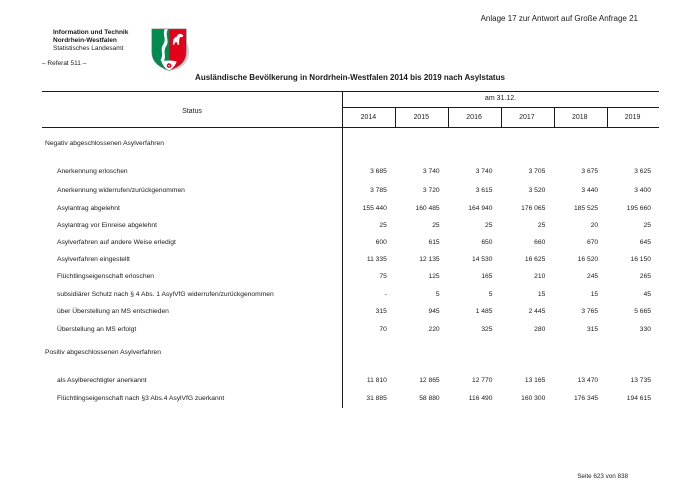 This screenshot has width=700, height=495. Describe the element at coordinates (500, 98) in the screenshot. I see `date-header: am 31.12.` at that location.